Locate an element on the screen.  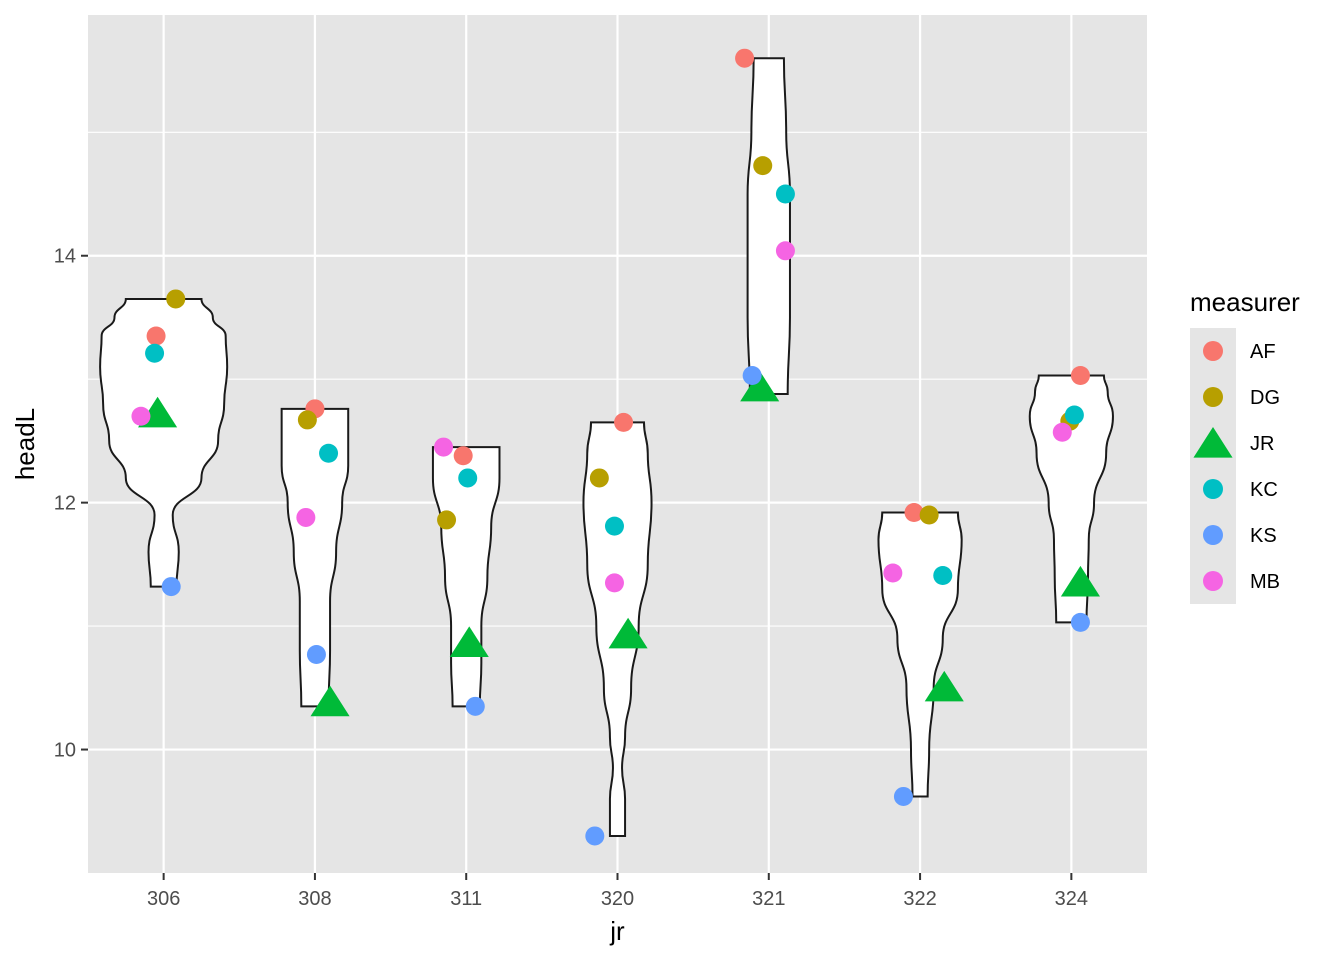
x-tick-label: 311 is located at coordinates (466, 899).